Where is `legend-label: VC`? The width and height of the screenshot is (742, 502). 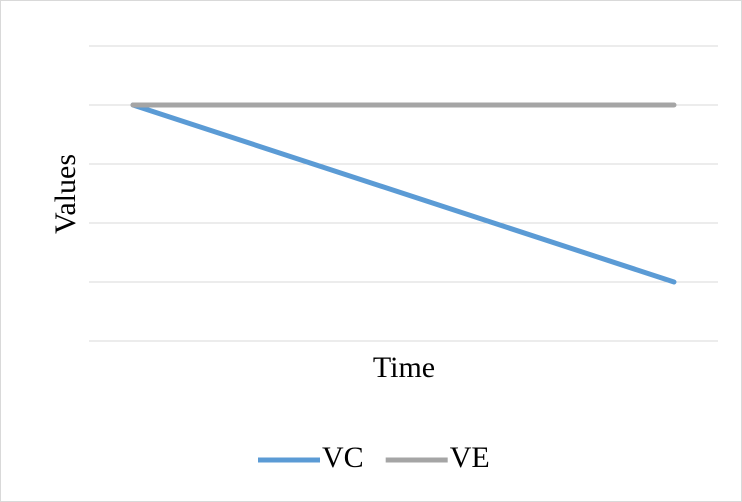
legend-label: VC is located at coordinates (343, 457).